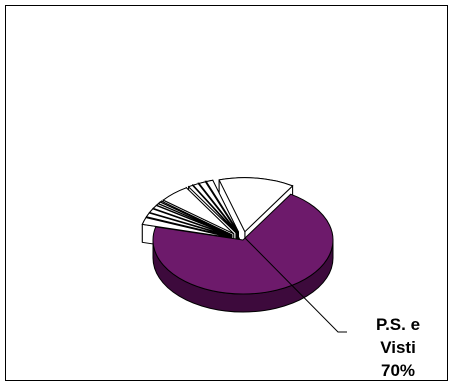  I want to click on data-label-line-3: 70%, so click(398, 370).